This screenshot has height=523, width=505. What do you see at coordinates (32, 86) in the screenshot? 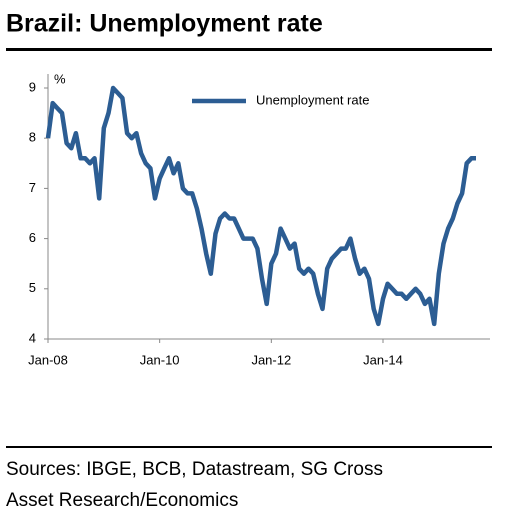
I see `y-tick-label: 9` at bounding box center [32, 86].